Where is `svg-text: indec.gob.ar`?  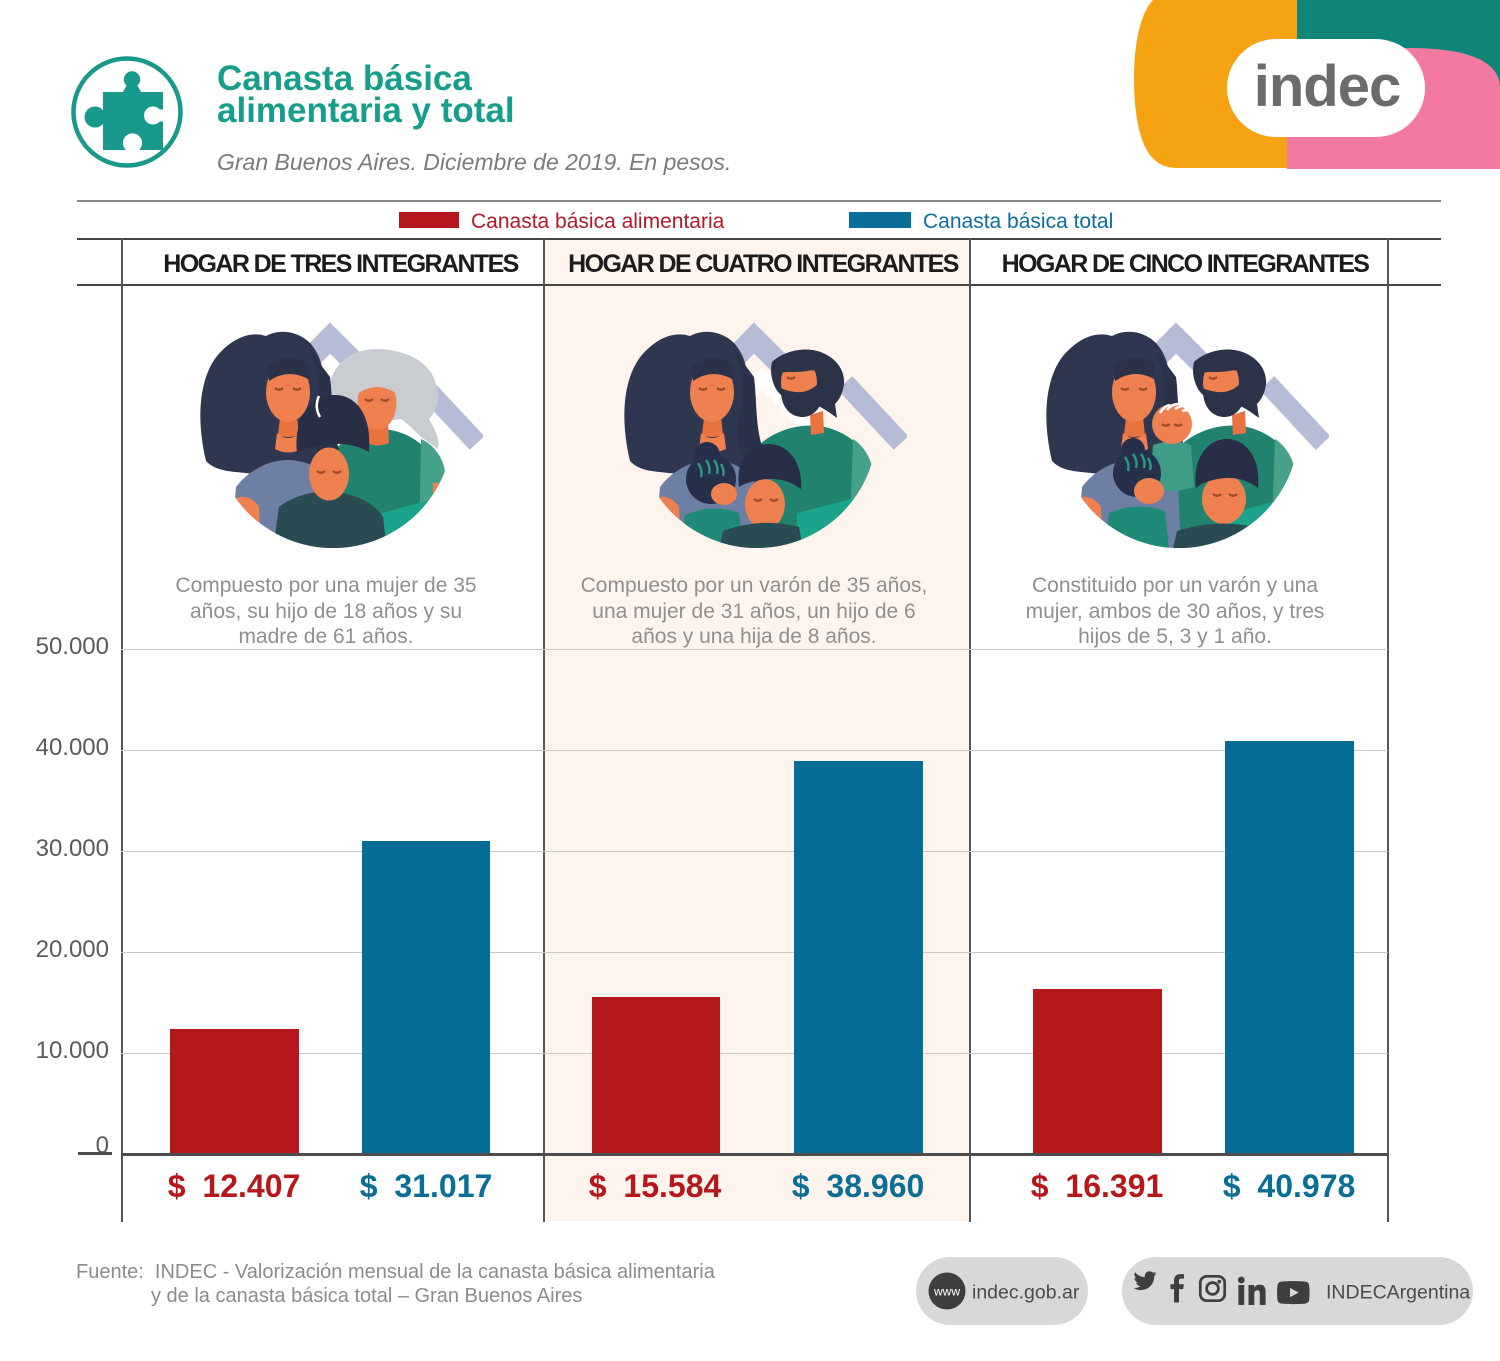
svg-text: indec.gob.ar is located at coordinates (1026, 1293).